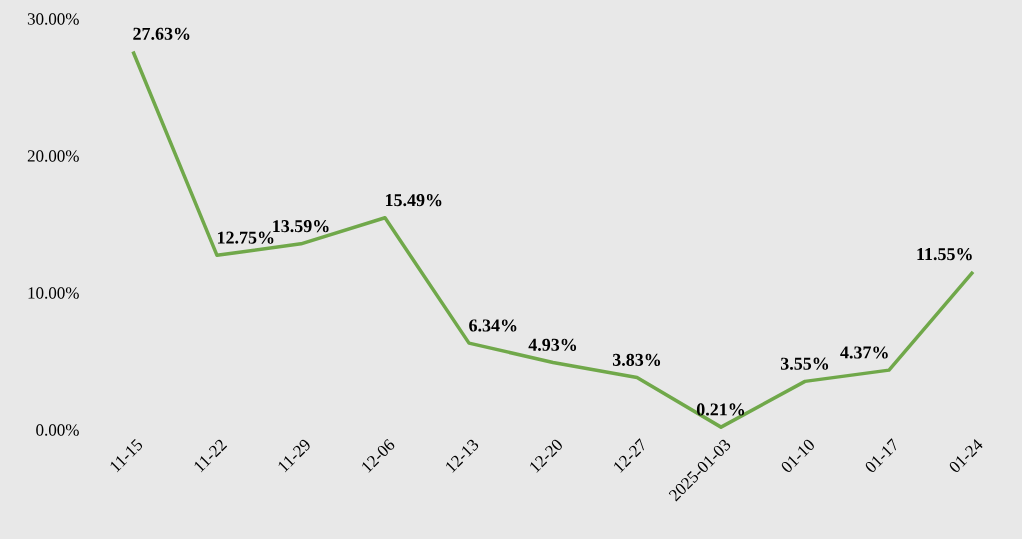 The image size is (1022, 539). Describe the element at coordinates (804, 363) in the screenshot. I see `data-label: 3.55%` at that location.